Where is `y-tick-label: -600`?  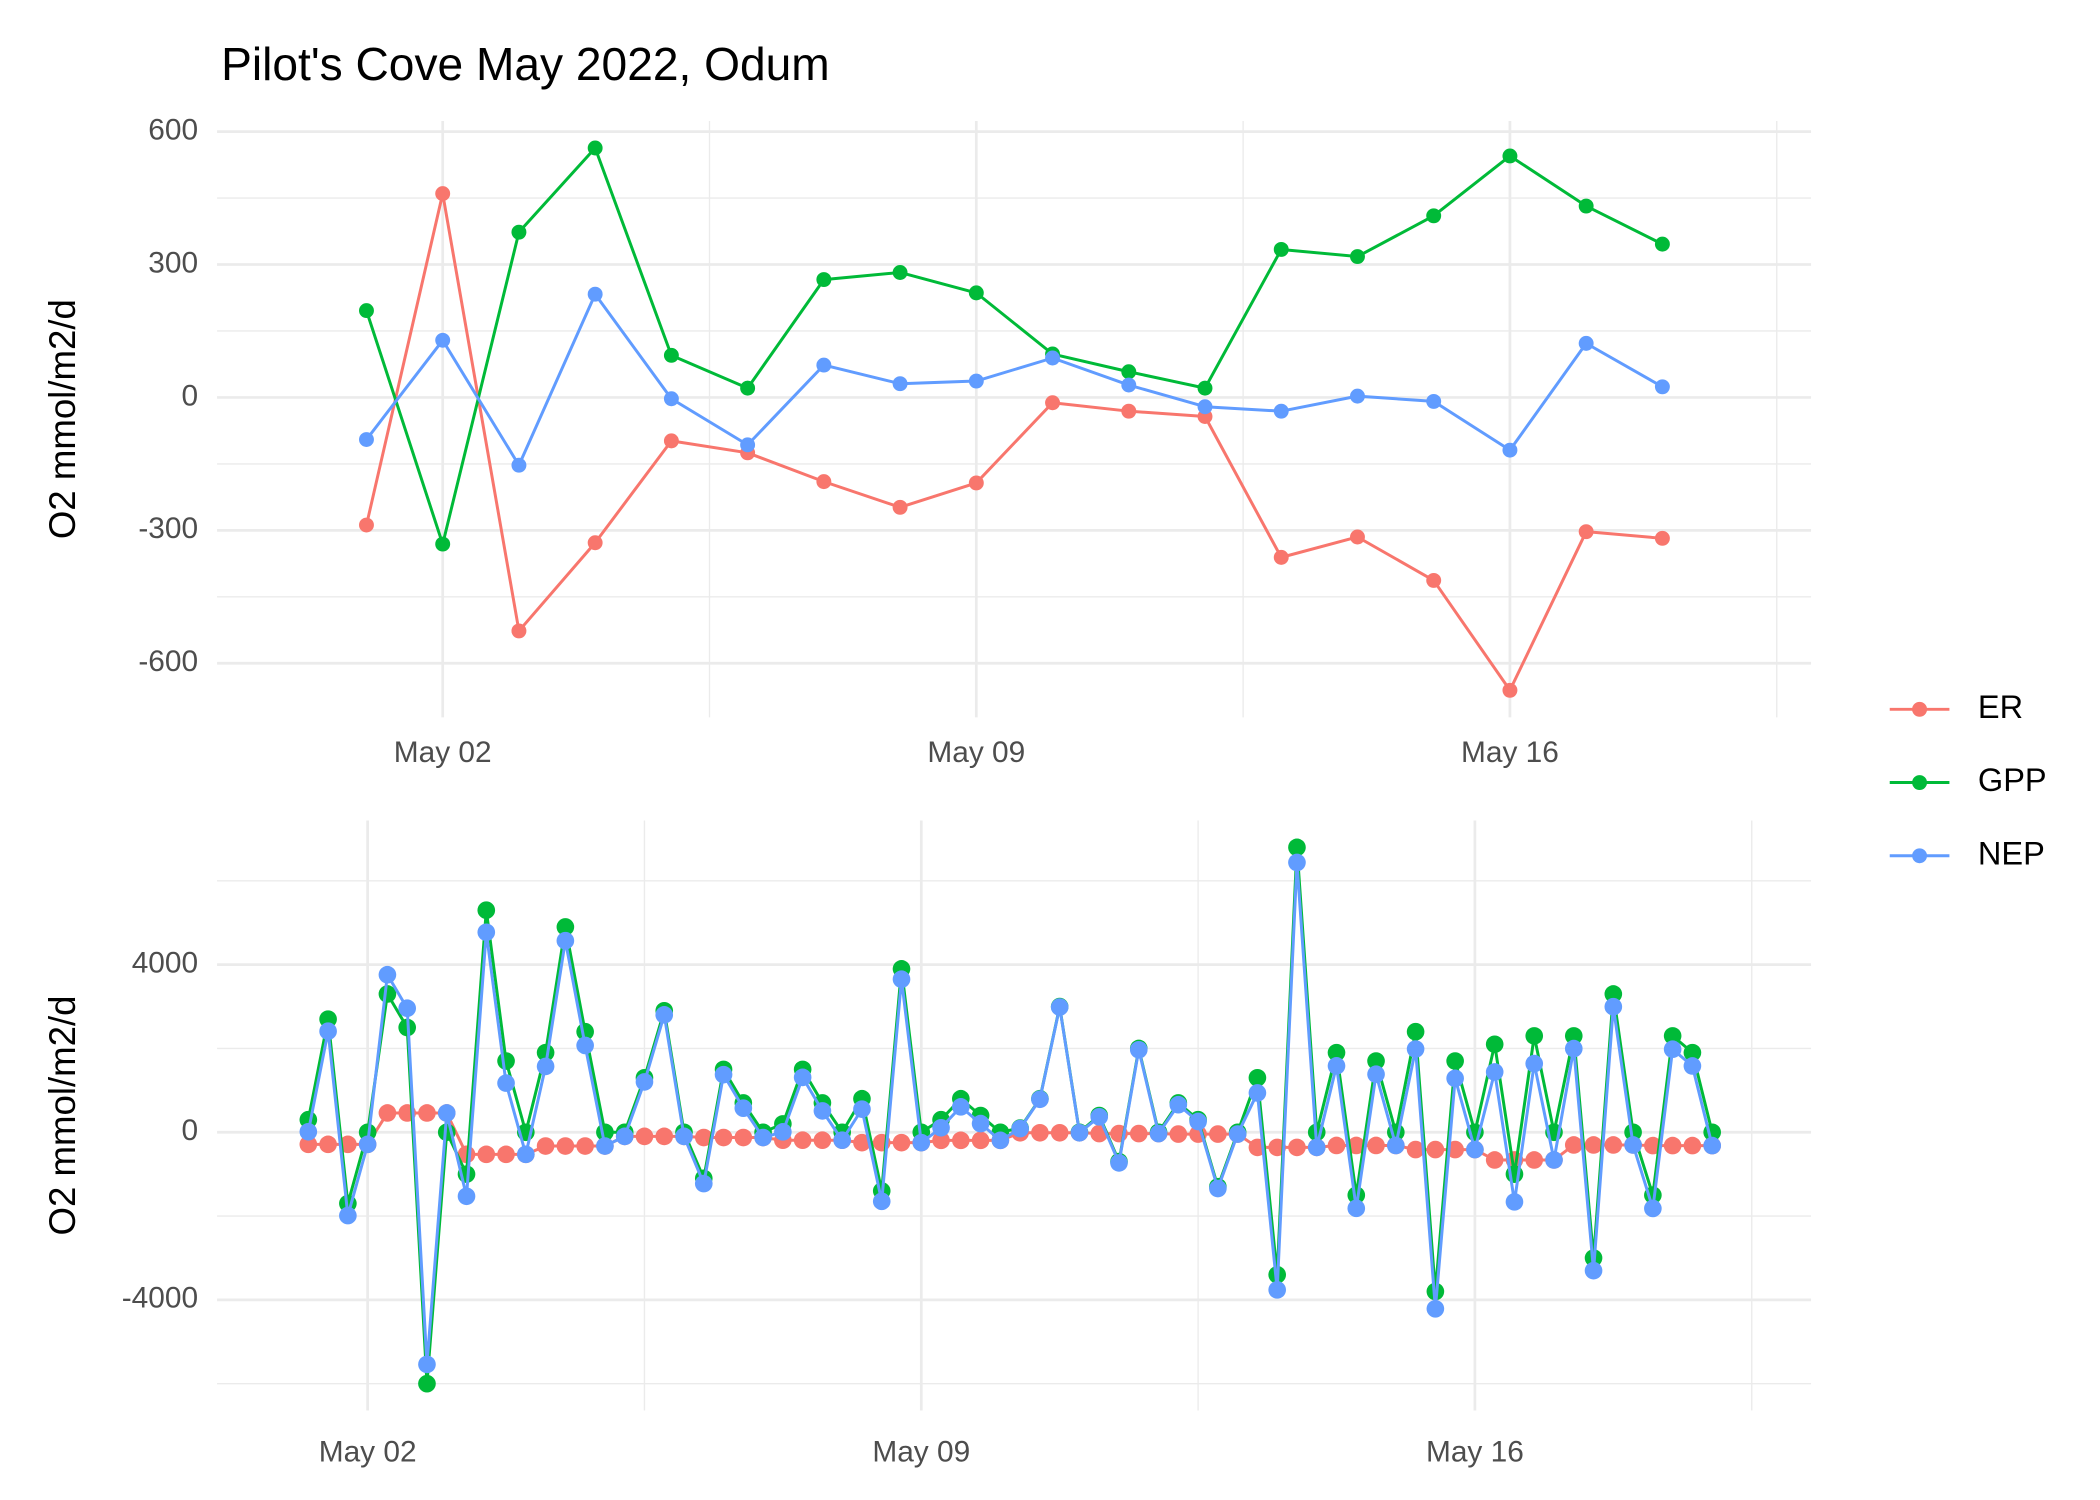 y-tick-label: -600 is located at coordinates (168, 661).